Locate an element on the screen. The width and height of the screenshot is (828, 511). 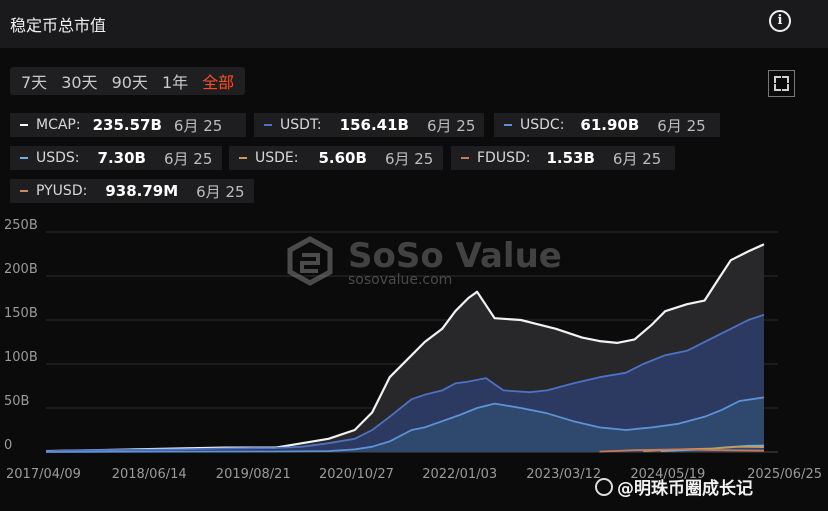
area-usdc is located at coordinates (405, 424).